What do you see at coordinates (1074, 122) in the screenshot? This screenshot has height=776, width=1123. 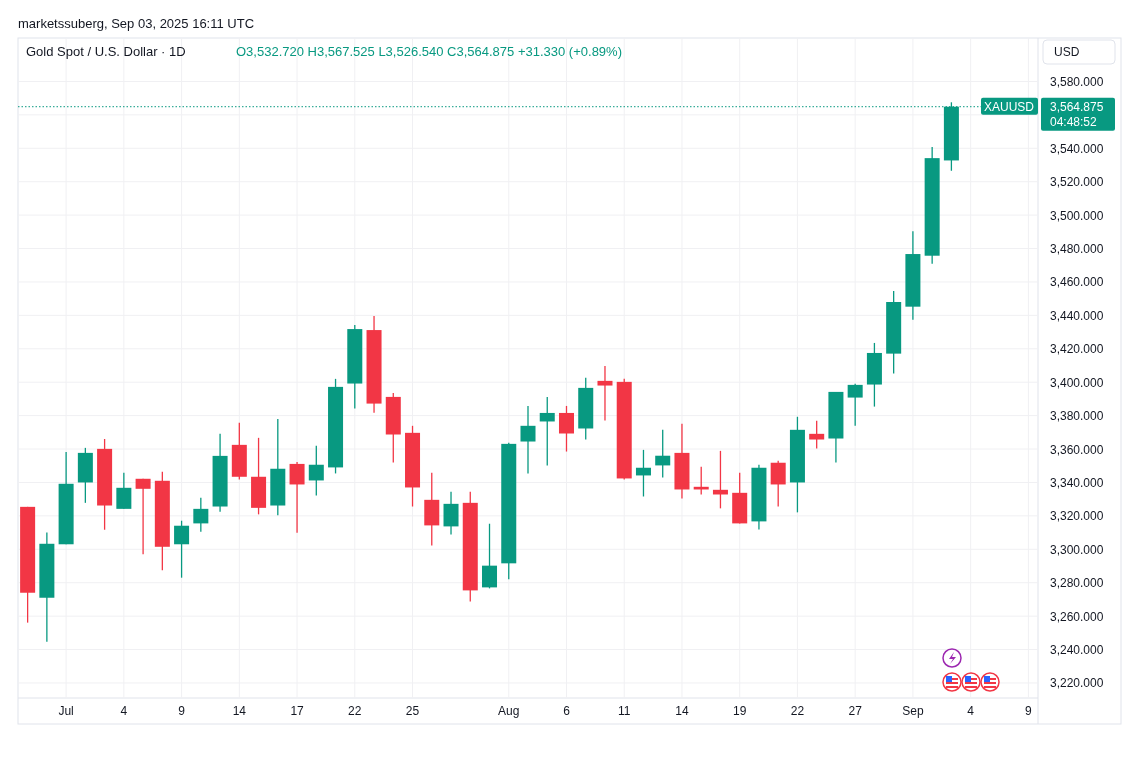 I see `text: 04:48:52` at bounding box center [1074, 122].